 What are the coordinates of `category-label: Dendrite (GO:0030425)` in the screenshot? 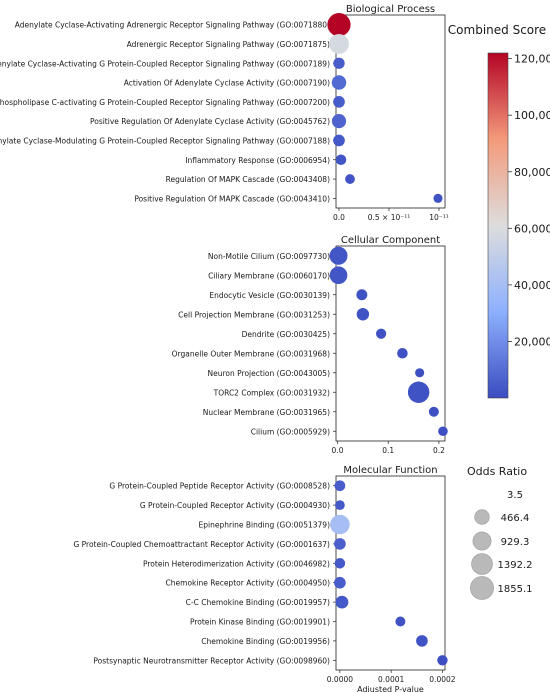 It's located at (286, 334).